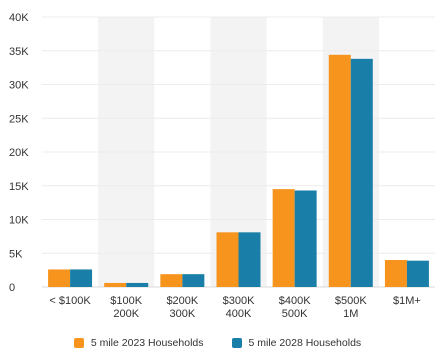 This screenshot has width=435, height=351. What do you see at coordinates (19, 86) in the screenshot?
I see `y-tick-label: 30K` at bounding box center [19, 86].